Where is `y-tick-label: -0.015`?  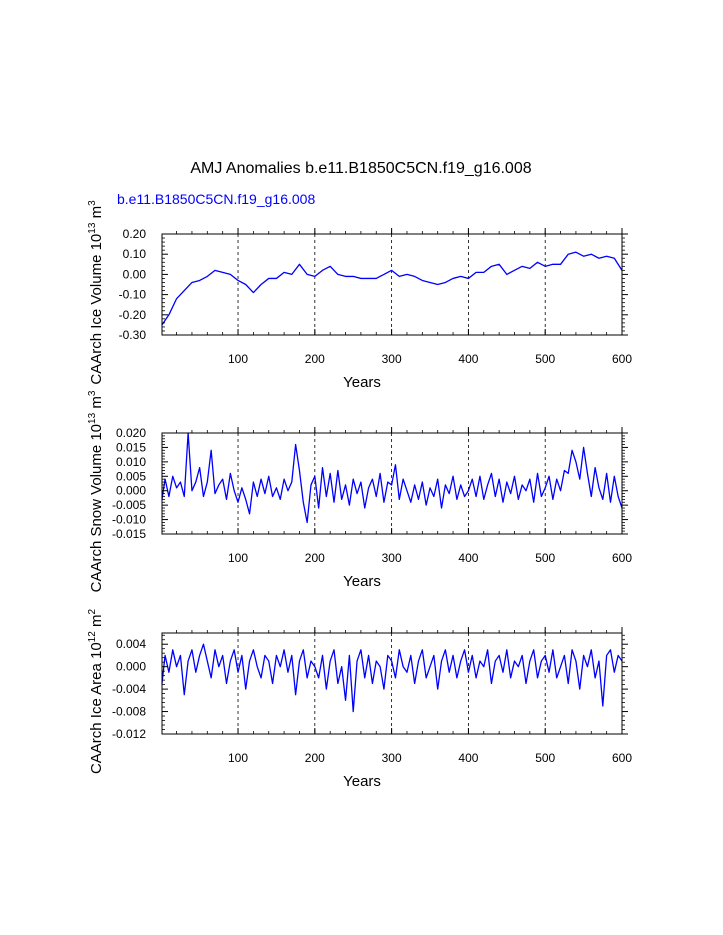 y-tick-label: -0.015 is located at coordinates (129, 534).